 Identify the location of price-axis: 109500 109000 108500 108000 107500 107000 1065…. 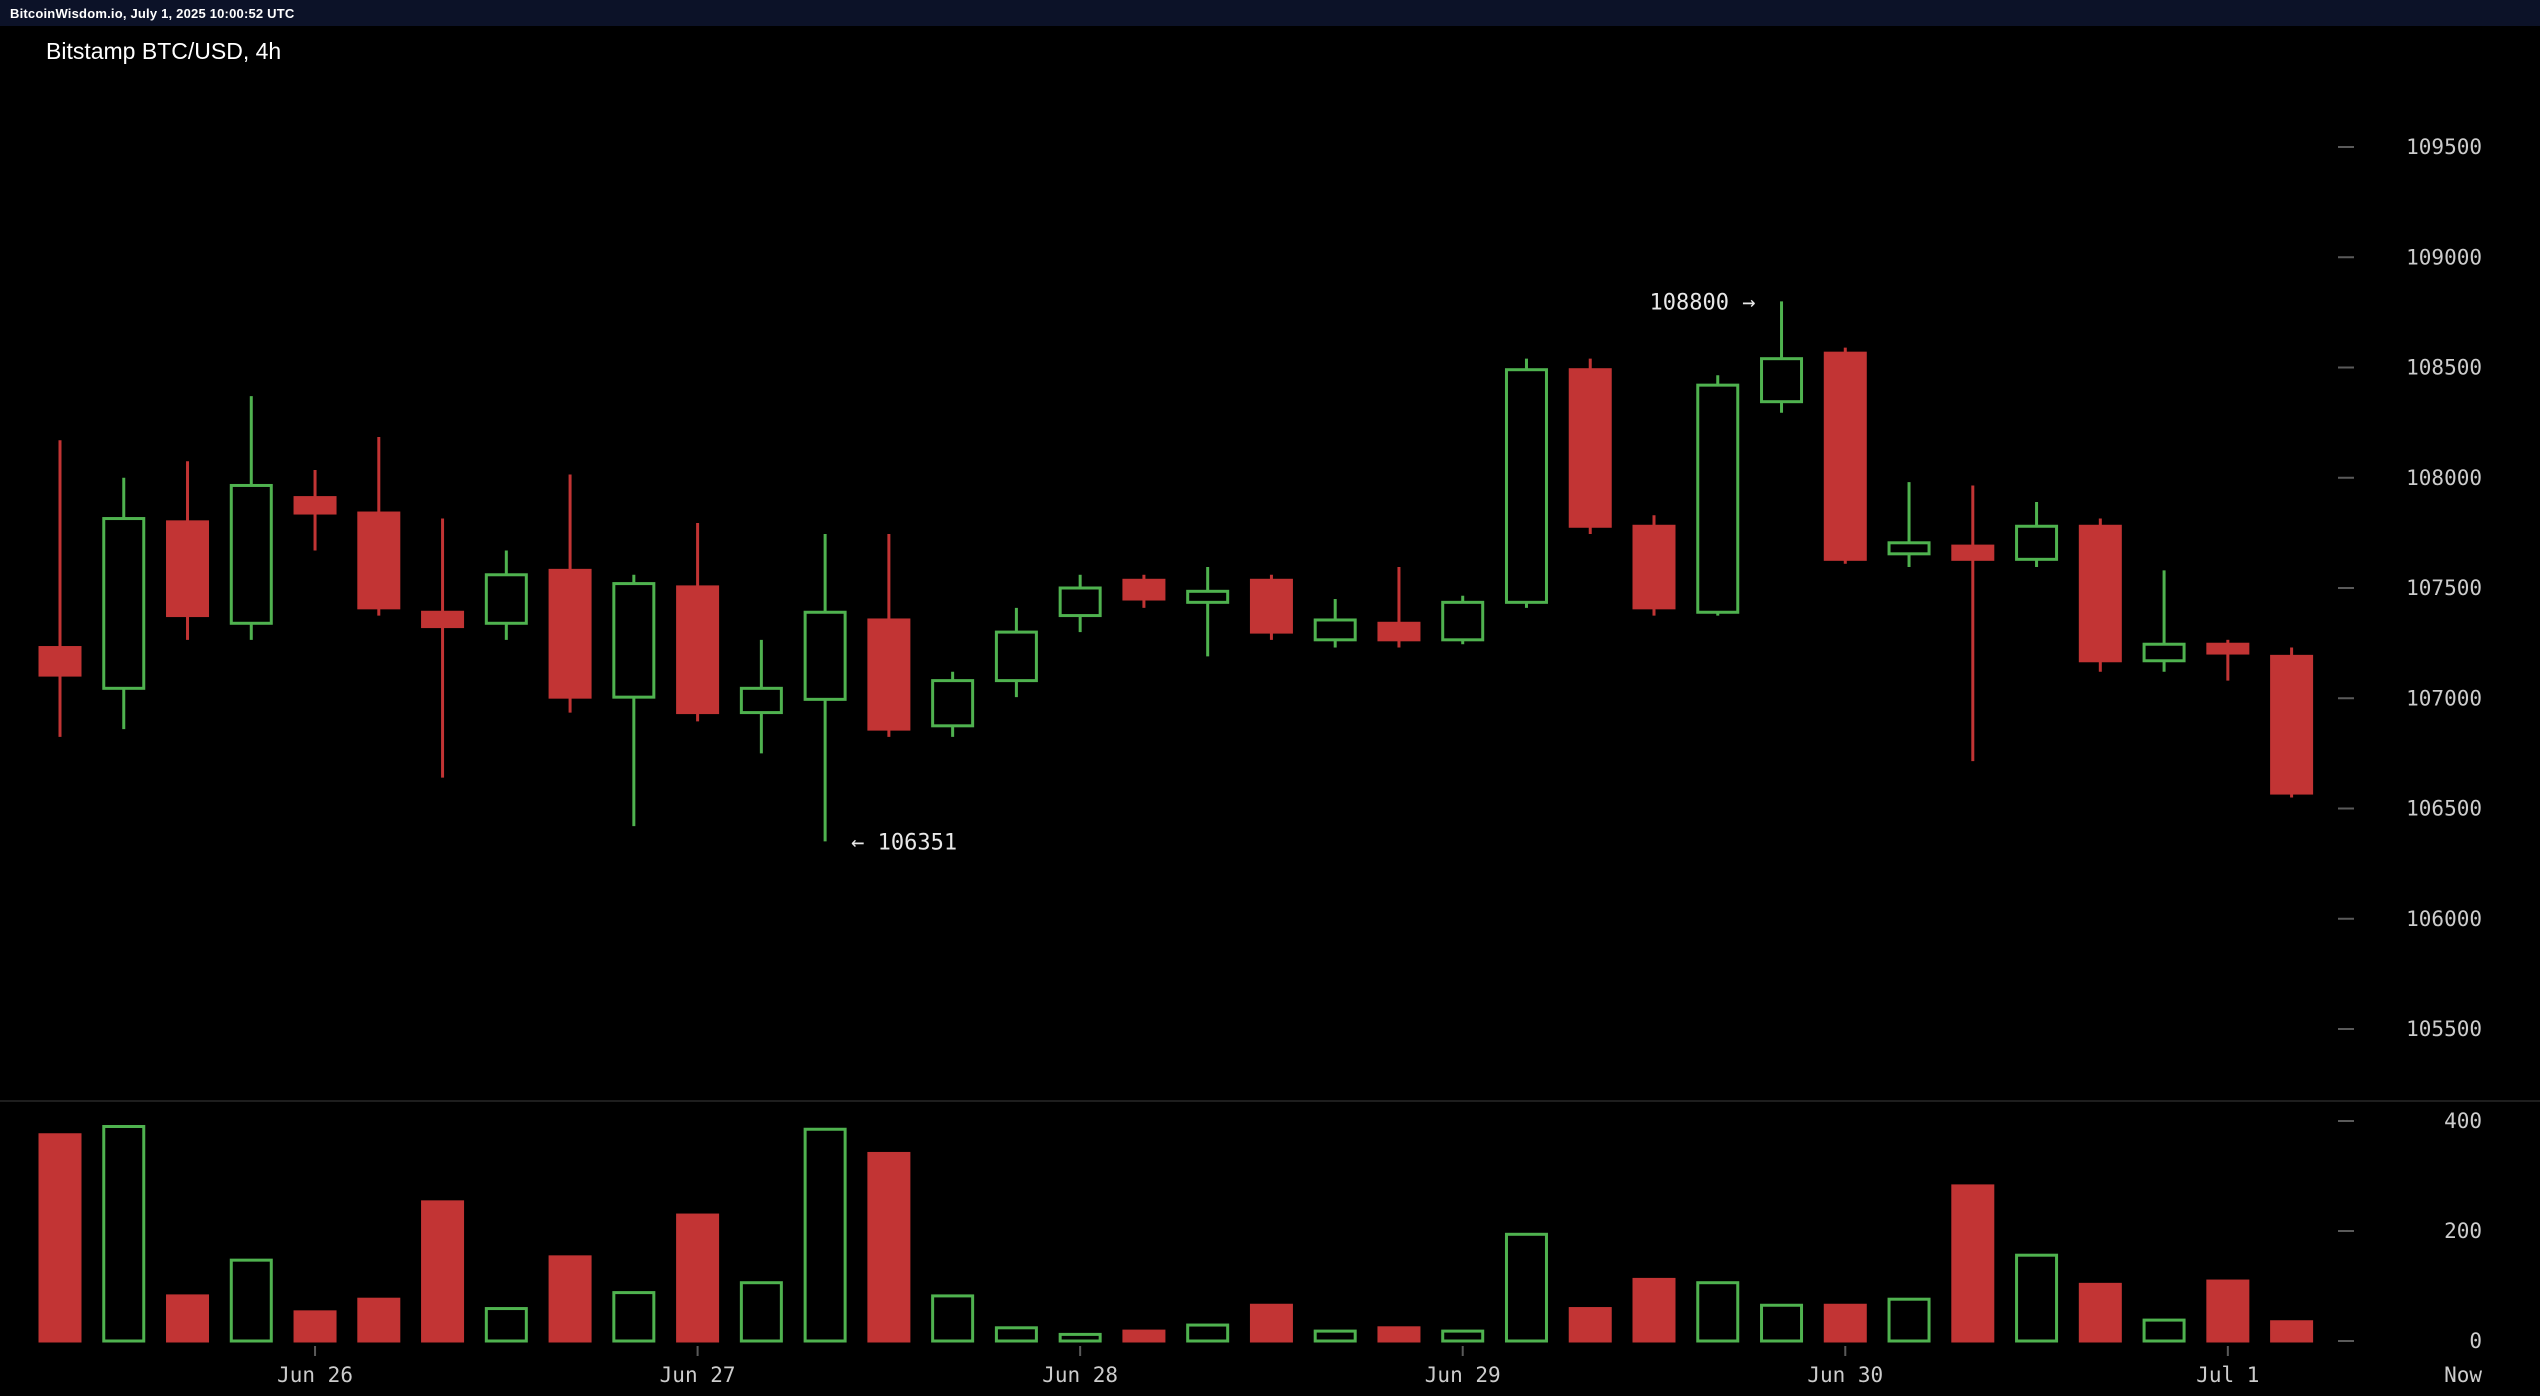
(2410, 588).